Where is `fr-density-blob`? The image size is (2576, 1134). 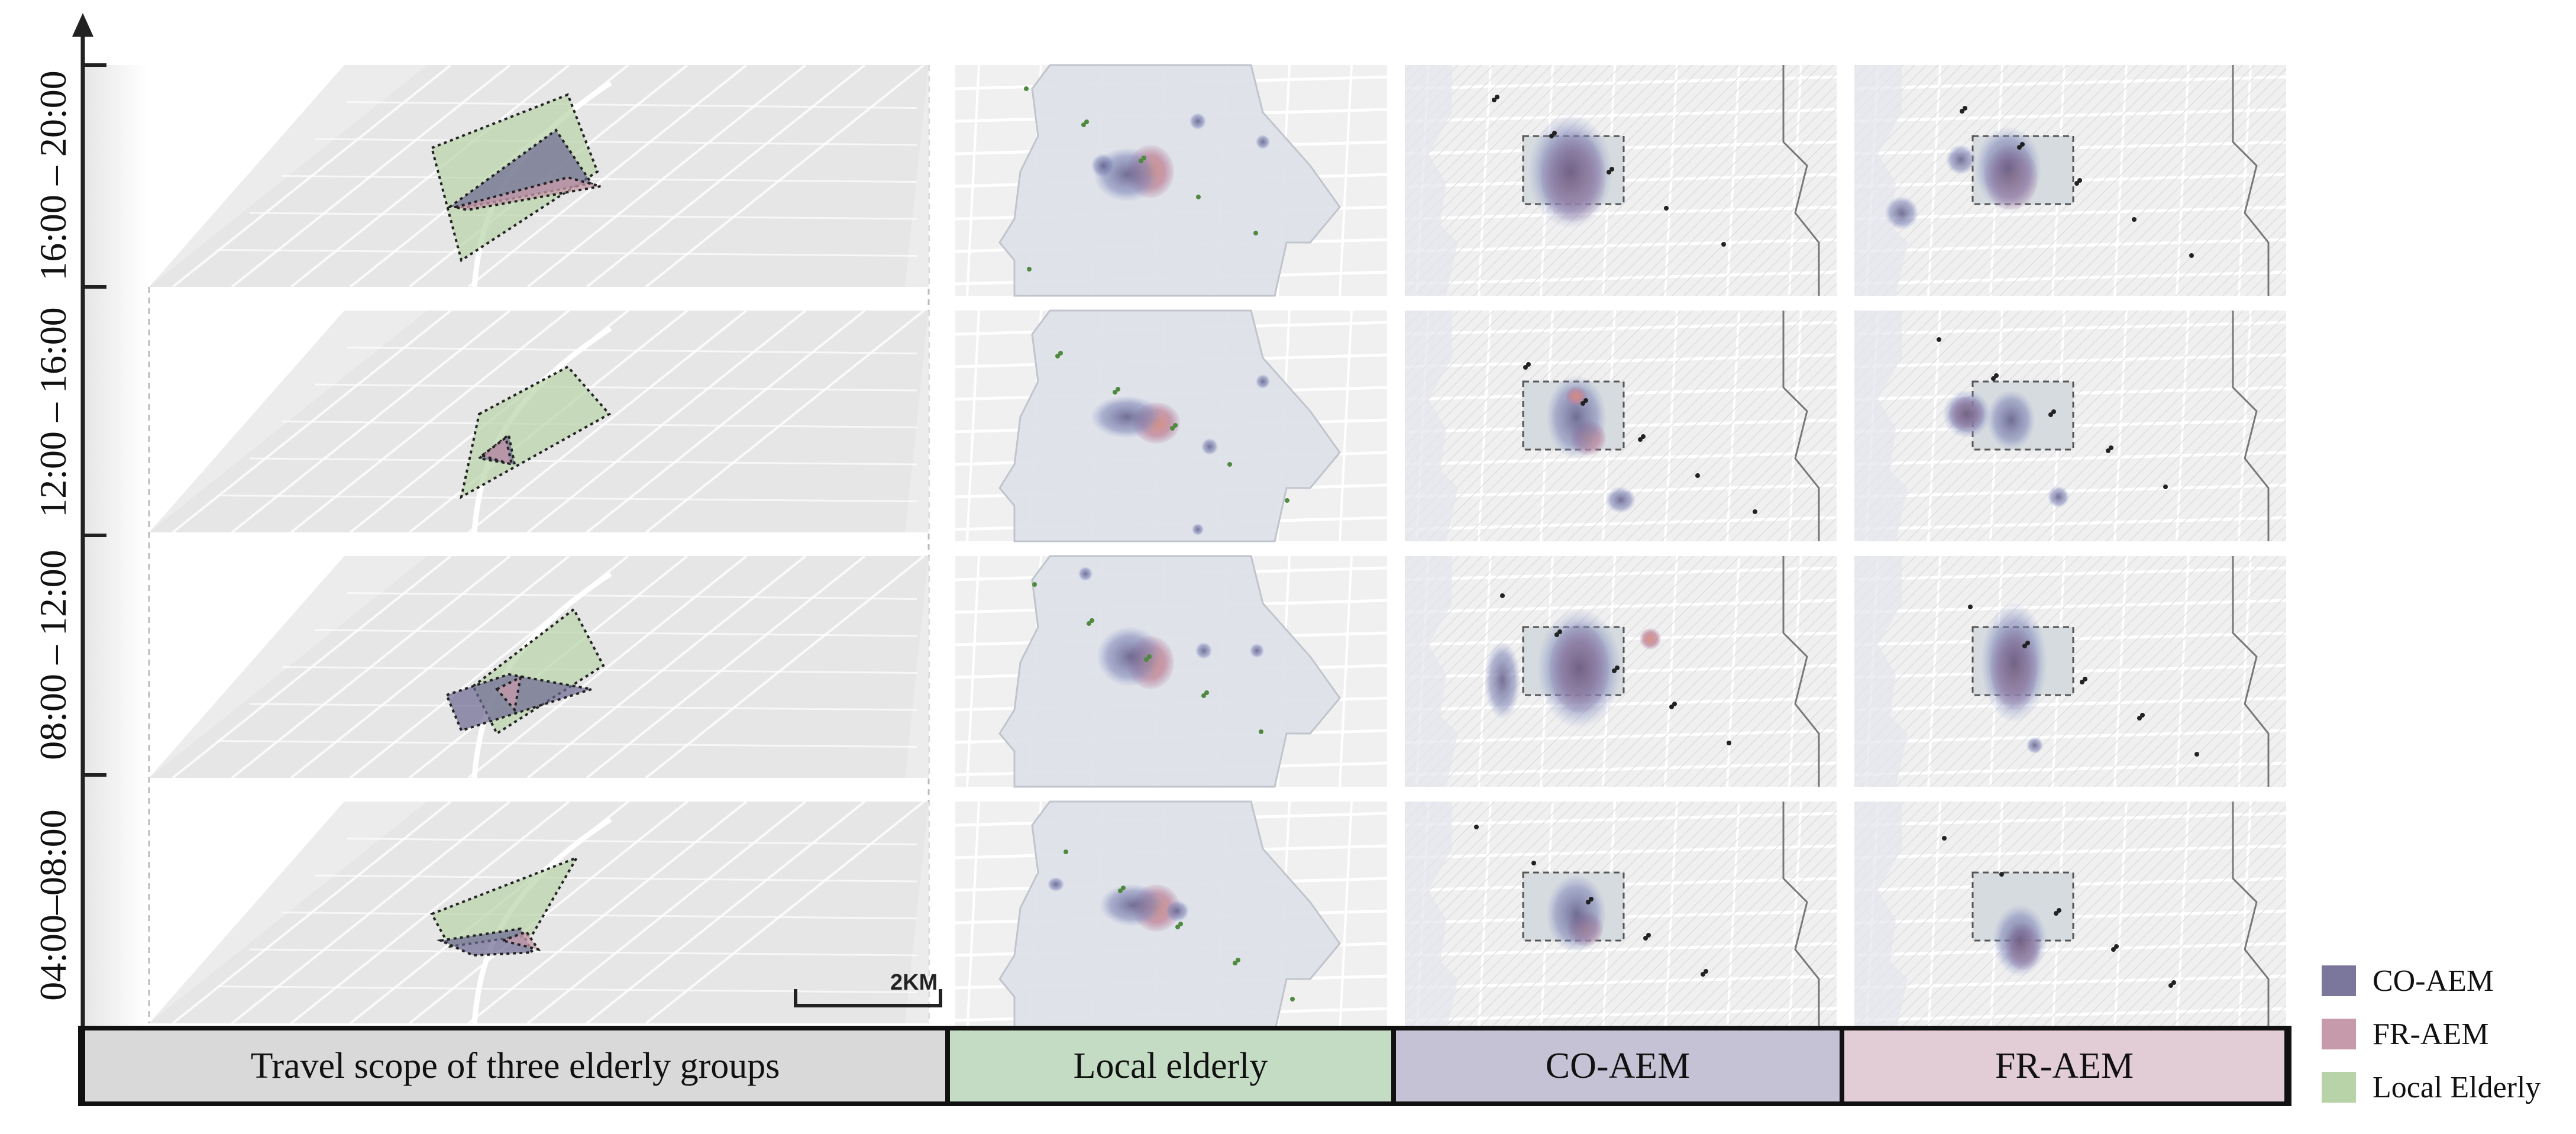 fr-density-blob is located at coordinates (1650, 639).